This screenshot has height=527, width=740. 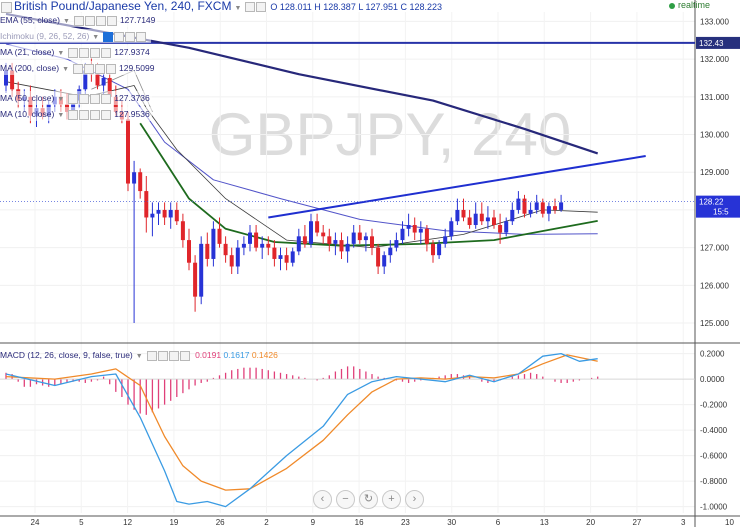 What do you see at coordinates (173, 522) in the screenshot?
I see `time-tick-label: 19` at bounding box center [173, 522].